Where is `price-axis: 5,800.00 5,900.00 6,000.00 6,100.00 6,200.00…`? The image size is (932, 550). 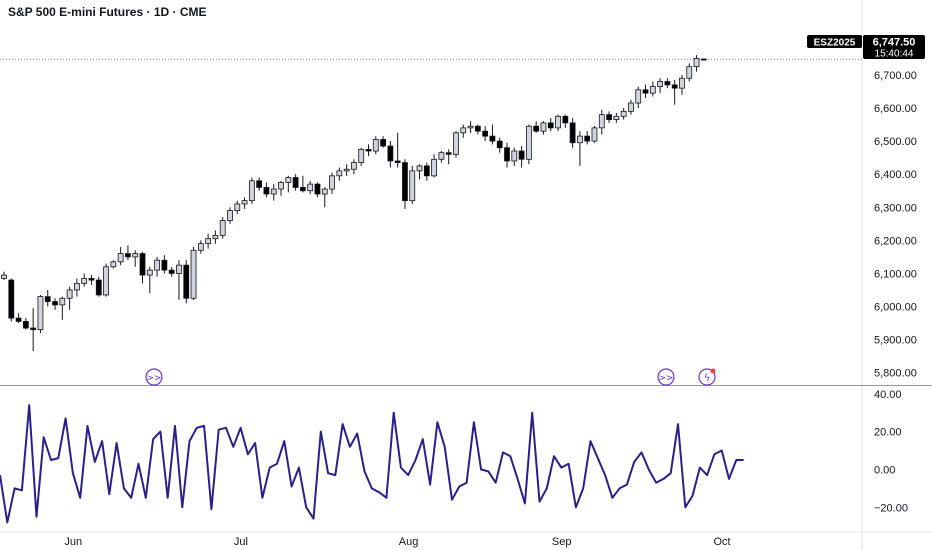
price-axis: 5,800.00 5,900.00 6,000.00 6,100.00 6,200.00… is located at coordinates (895, 208).